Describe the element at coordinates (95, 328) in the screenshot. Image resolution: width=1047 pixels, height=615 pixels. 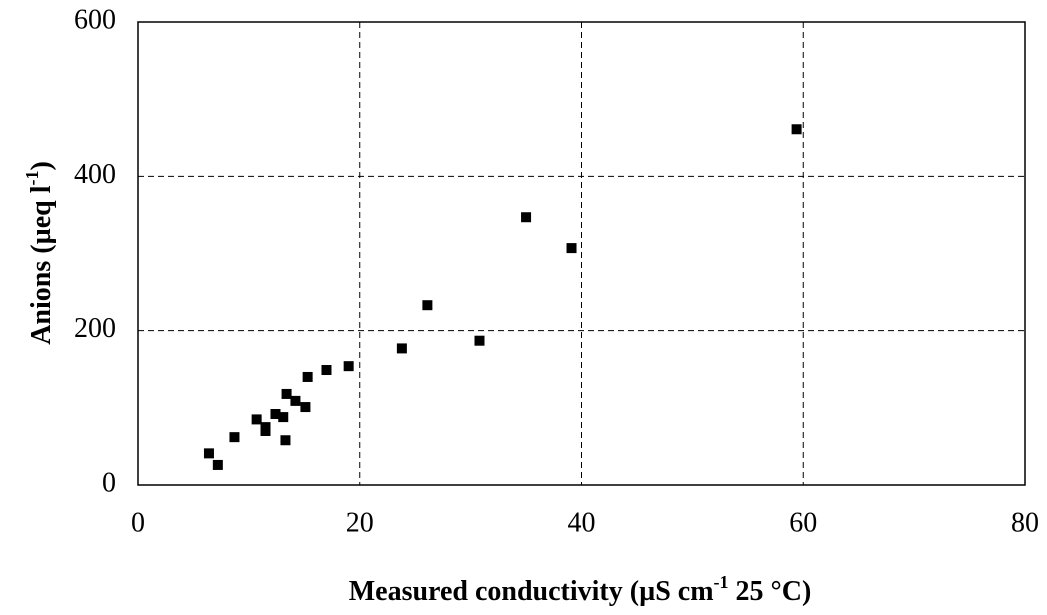
I see `y-tick-label: 200` at that location.